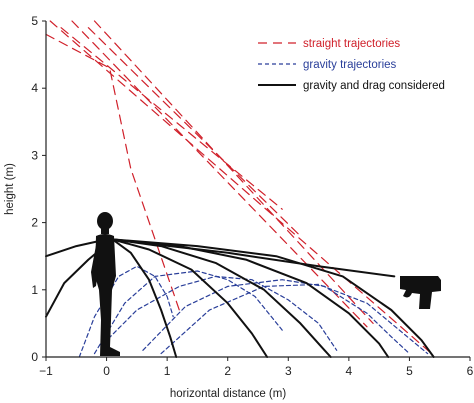  What do you see at coordinates (349, 371) in the screenshot?
I see `x-tick-label: 4` at bounding box center [349, 371].